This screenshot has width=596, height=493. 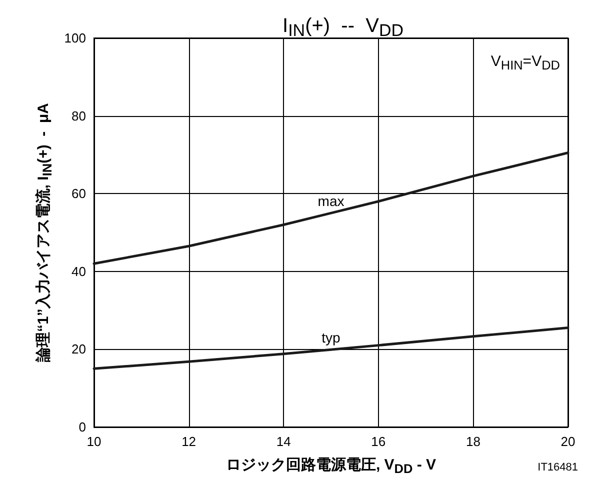 What do you see at coordinates (331, 201) in the screenshot?
I see `series-label: max` at bounding box center [331, 201].